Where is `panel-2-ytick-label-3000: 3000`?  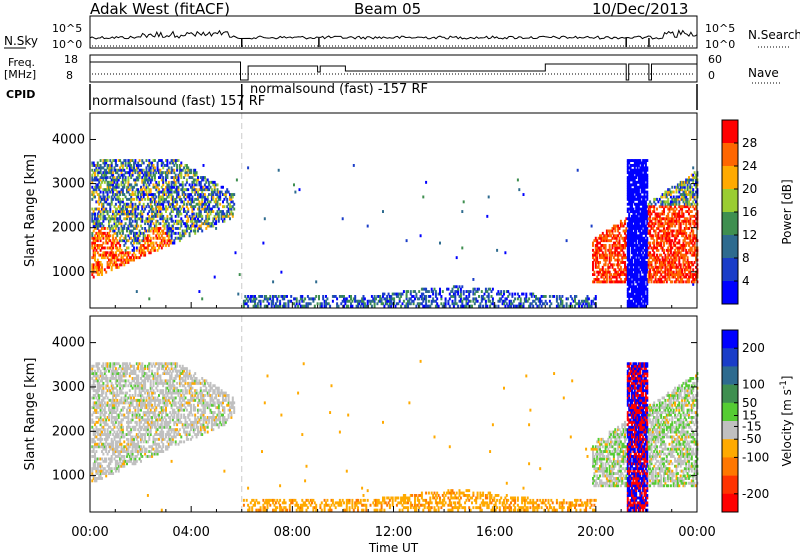
panel-2-ytick-label-3000: 3000 is located at coordinates (68, 387).